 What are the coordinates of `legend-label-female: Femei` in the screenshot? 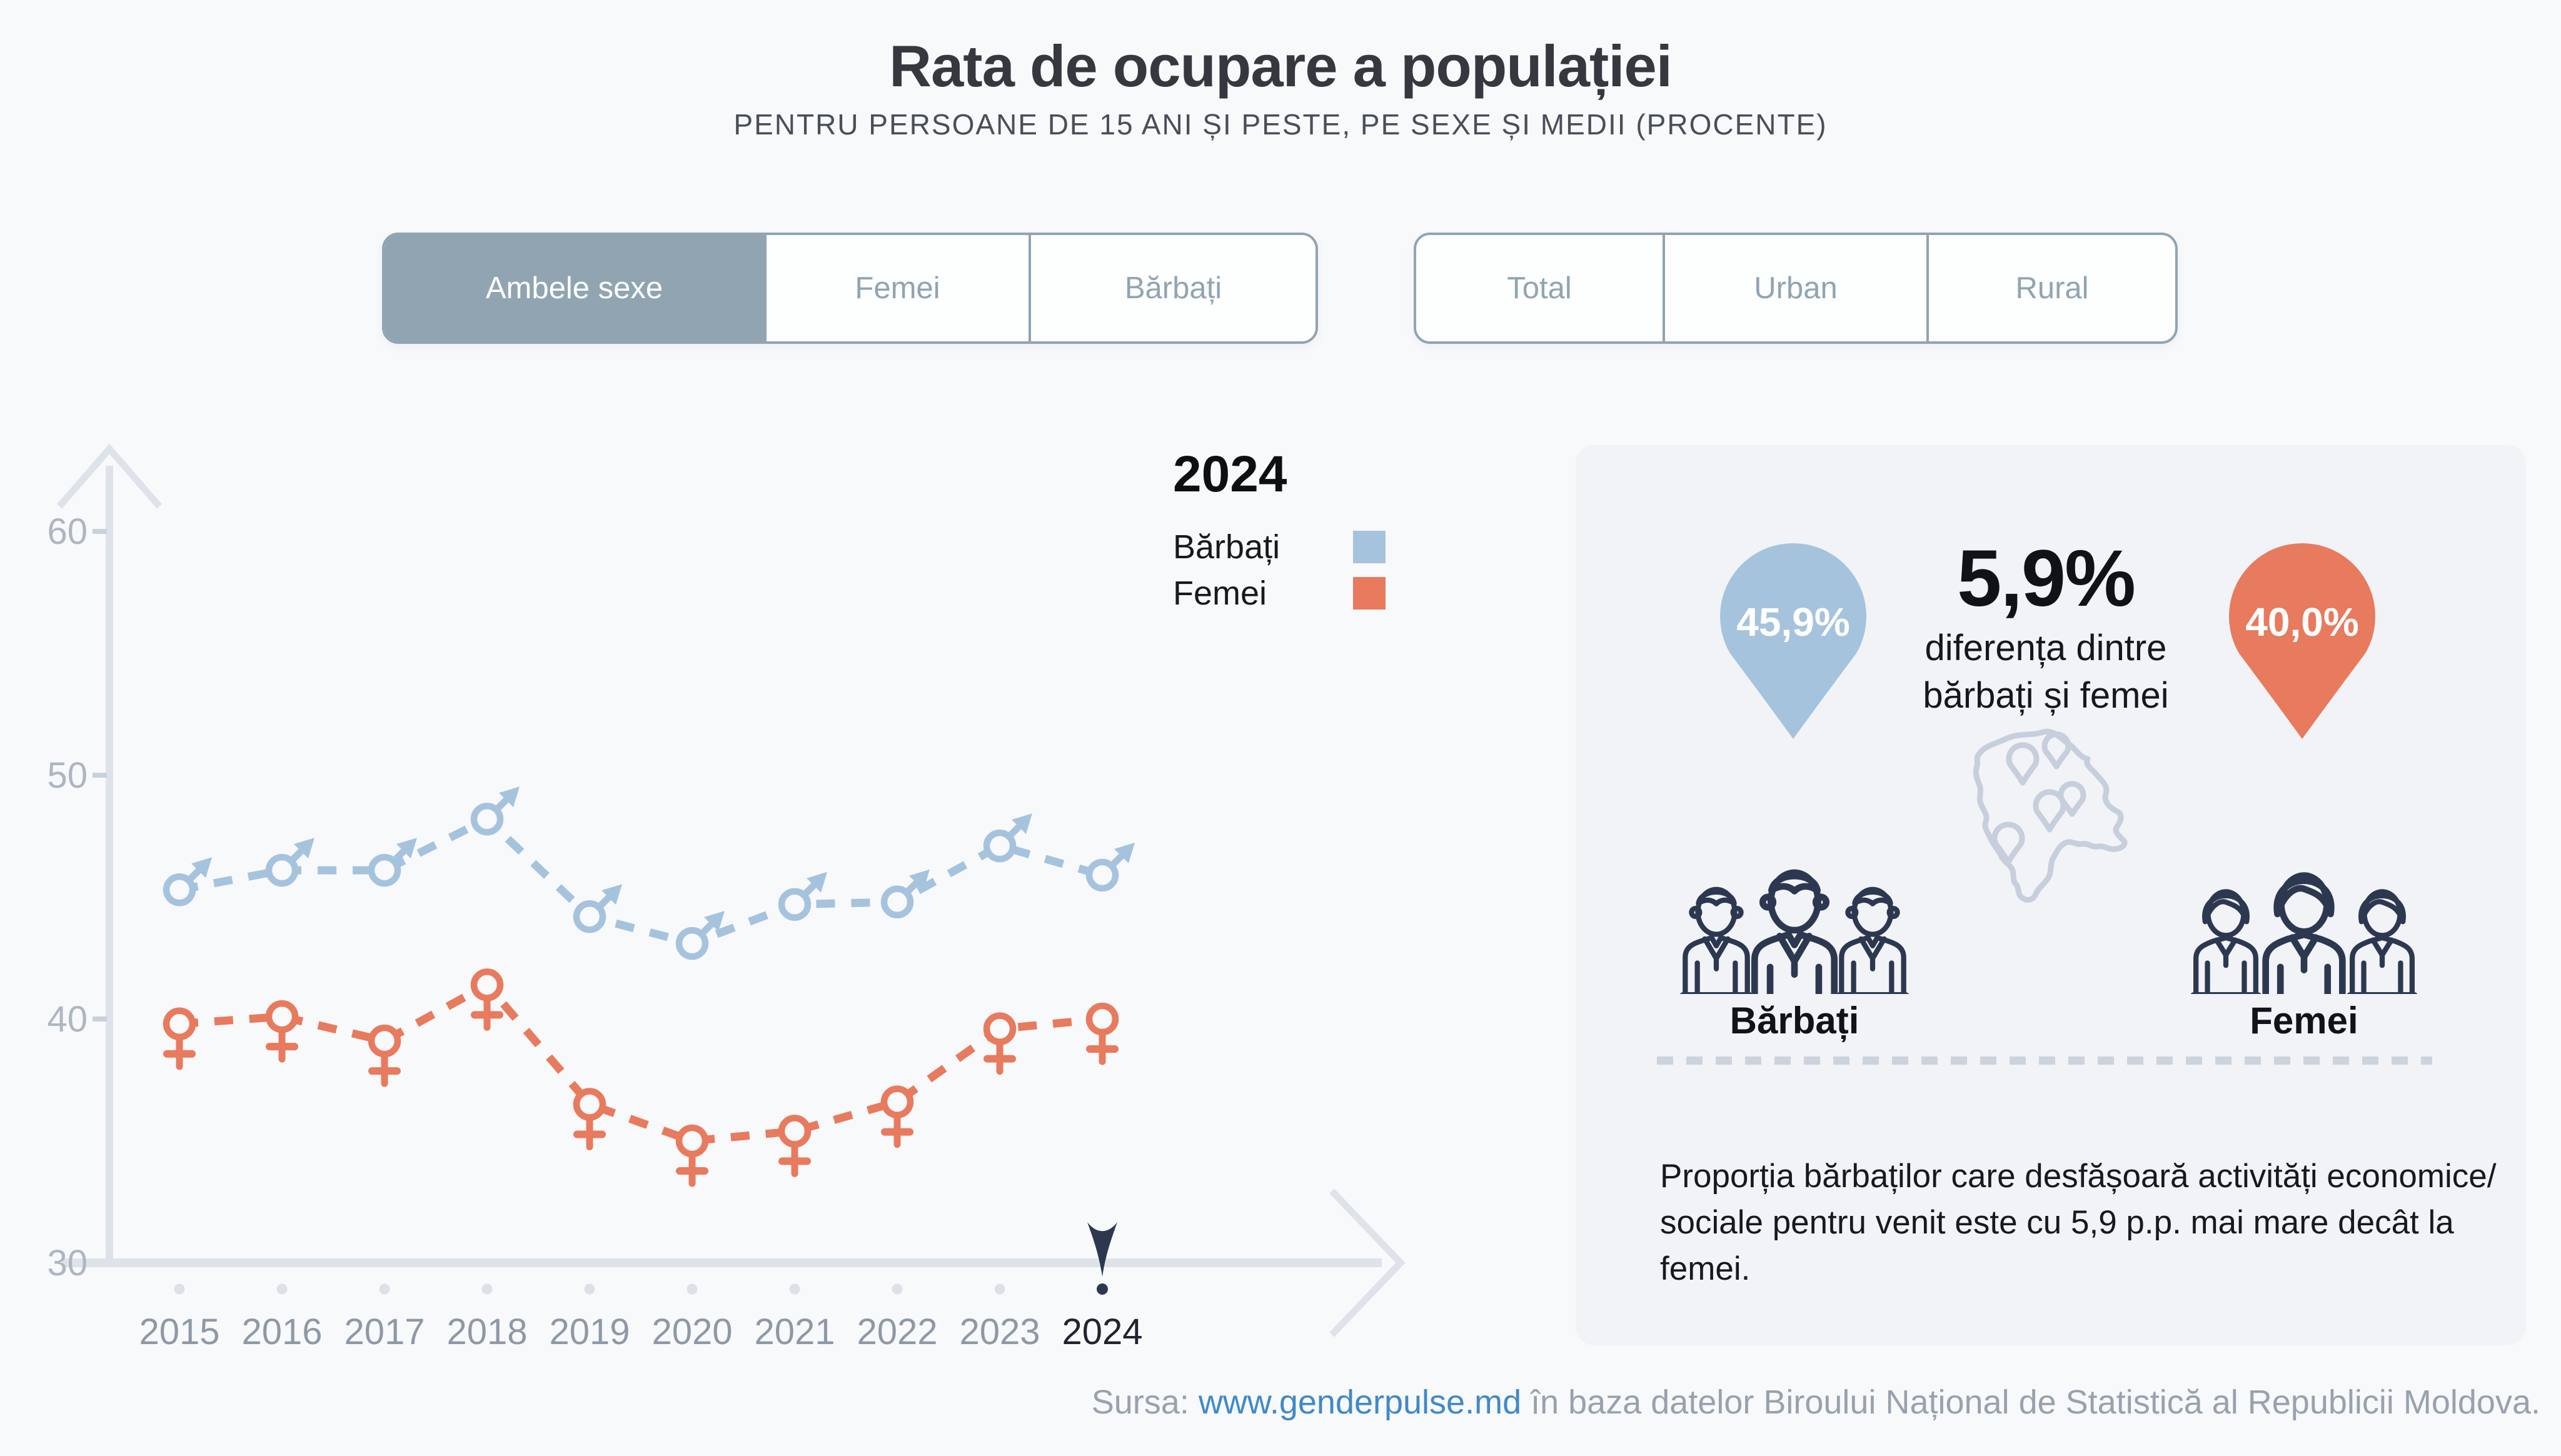 It's located at (1220, 593).